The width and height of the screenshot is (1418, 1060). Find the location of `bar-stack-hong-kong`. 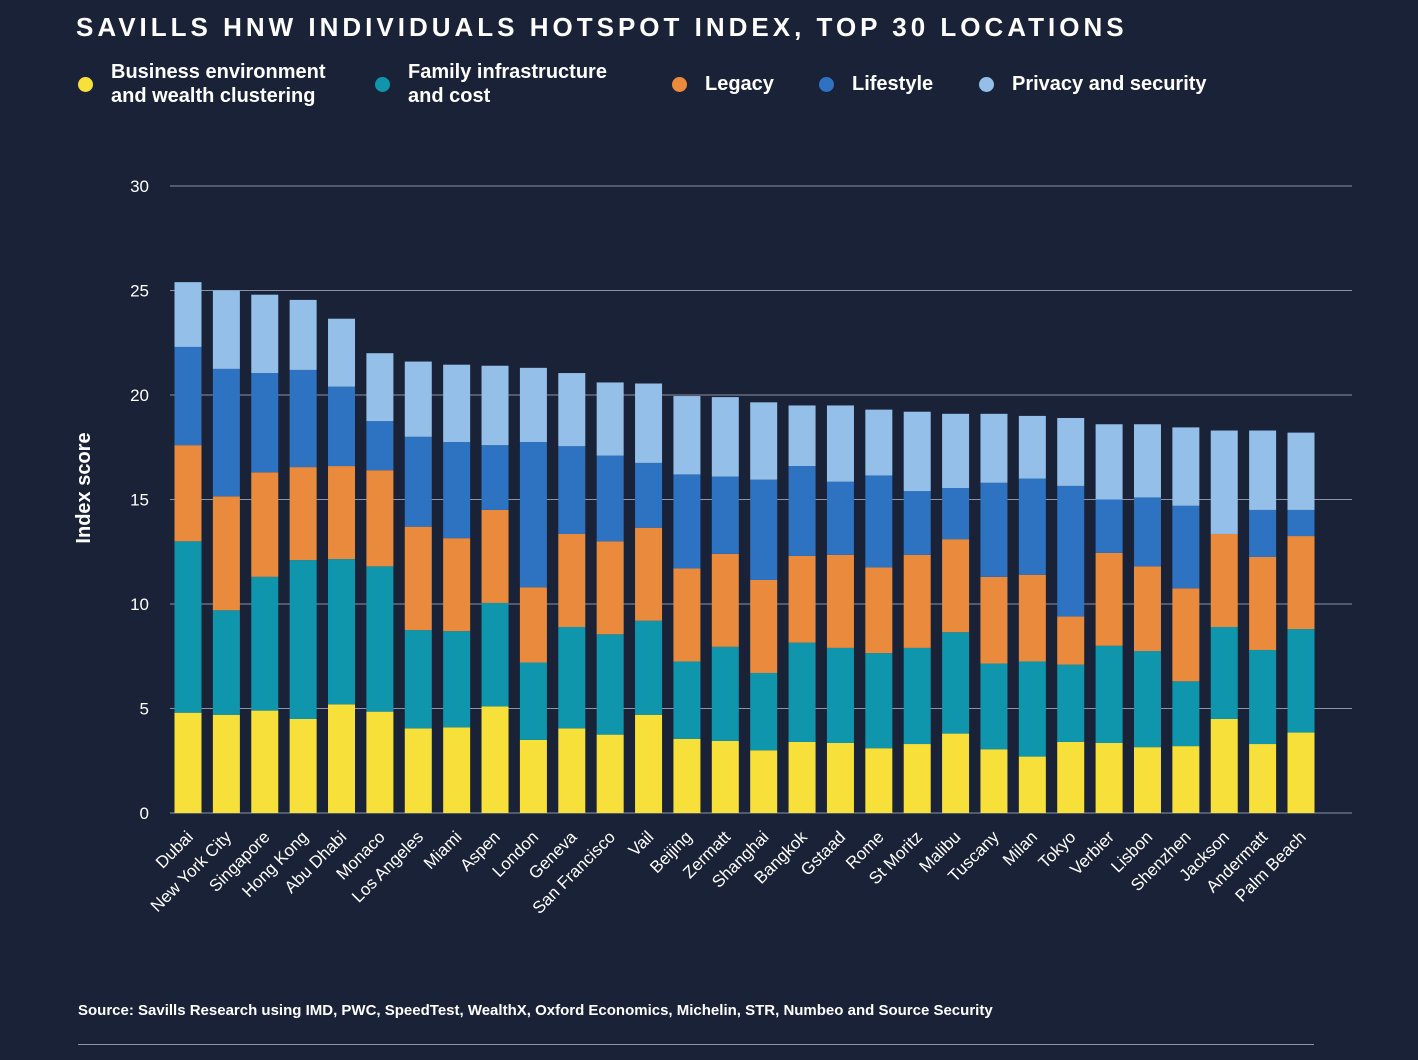

bar-stack-hong-kong is located at coordinates (303, 556).